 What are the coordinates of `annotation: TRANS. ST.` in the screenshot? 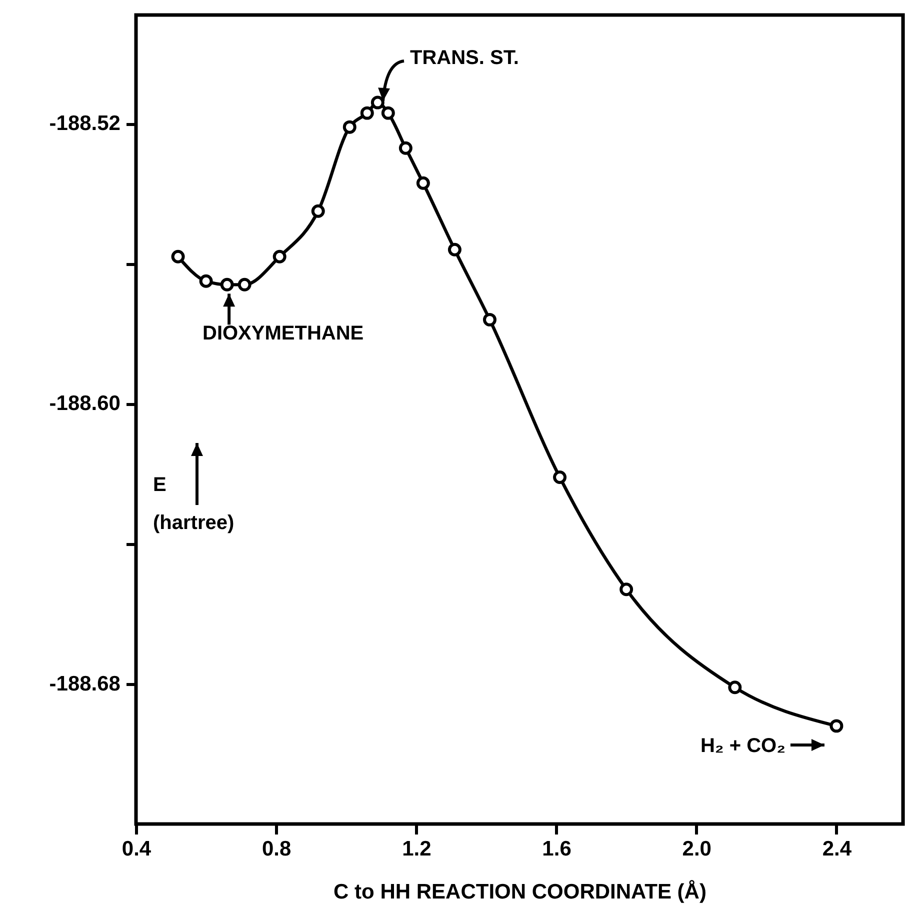 It's located at (464, 58).